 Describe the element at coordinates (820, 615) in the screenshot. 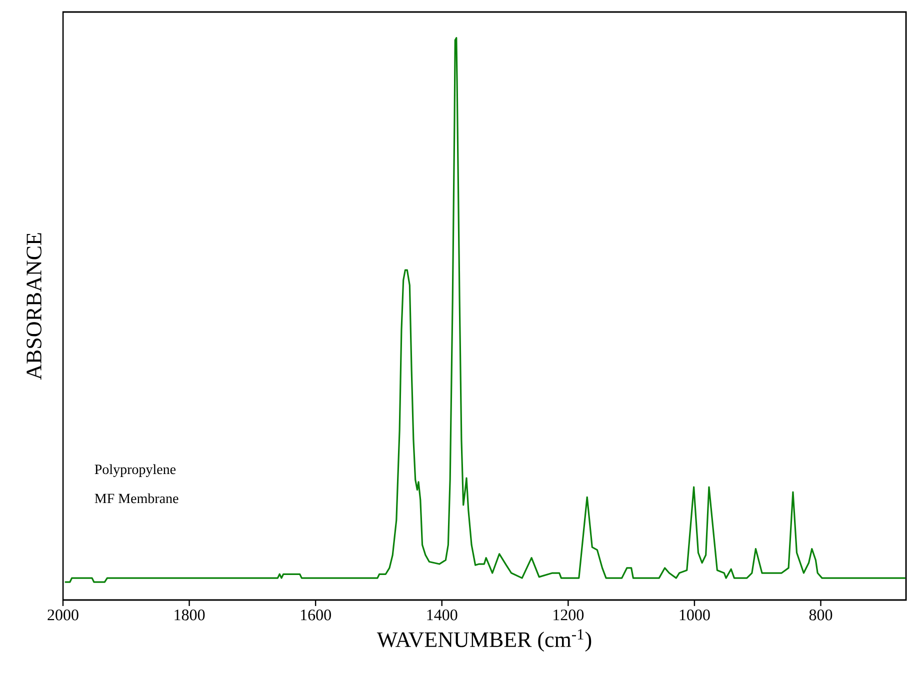

I see `x-tick-label: 800` at that location.